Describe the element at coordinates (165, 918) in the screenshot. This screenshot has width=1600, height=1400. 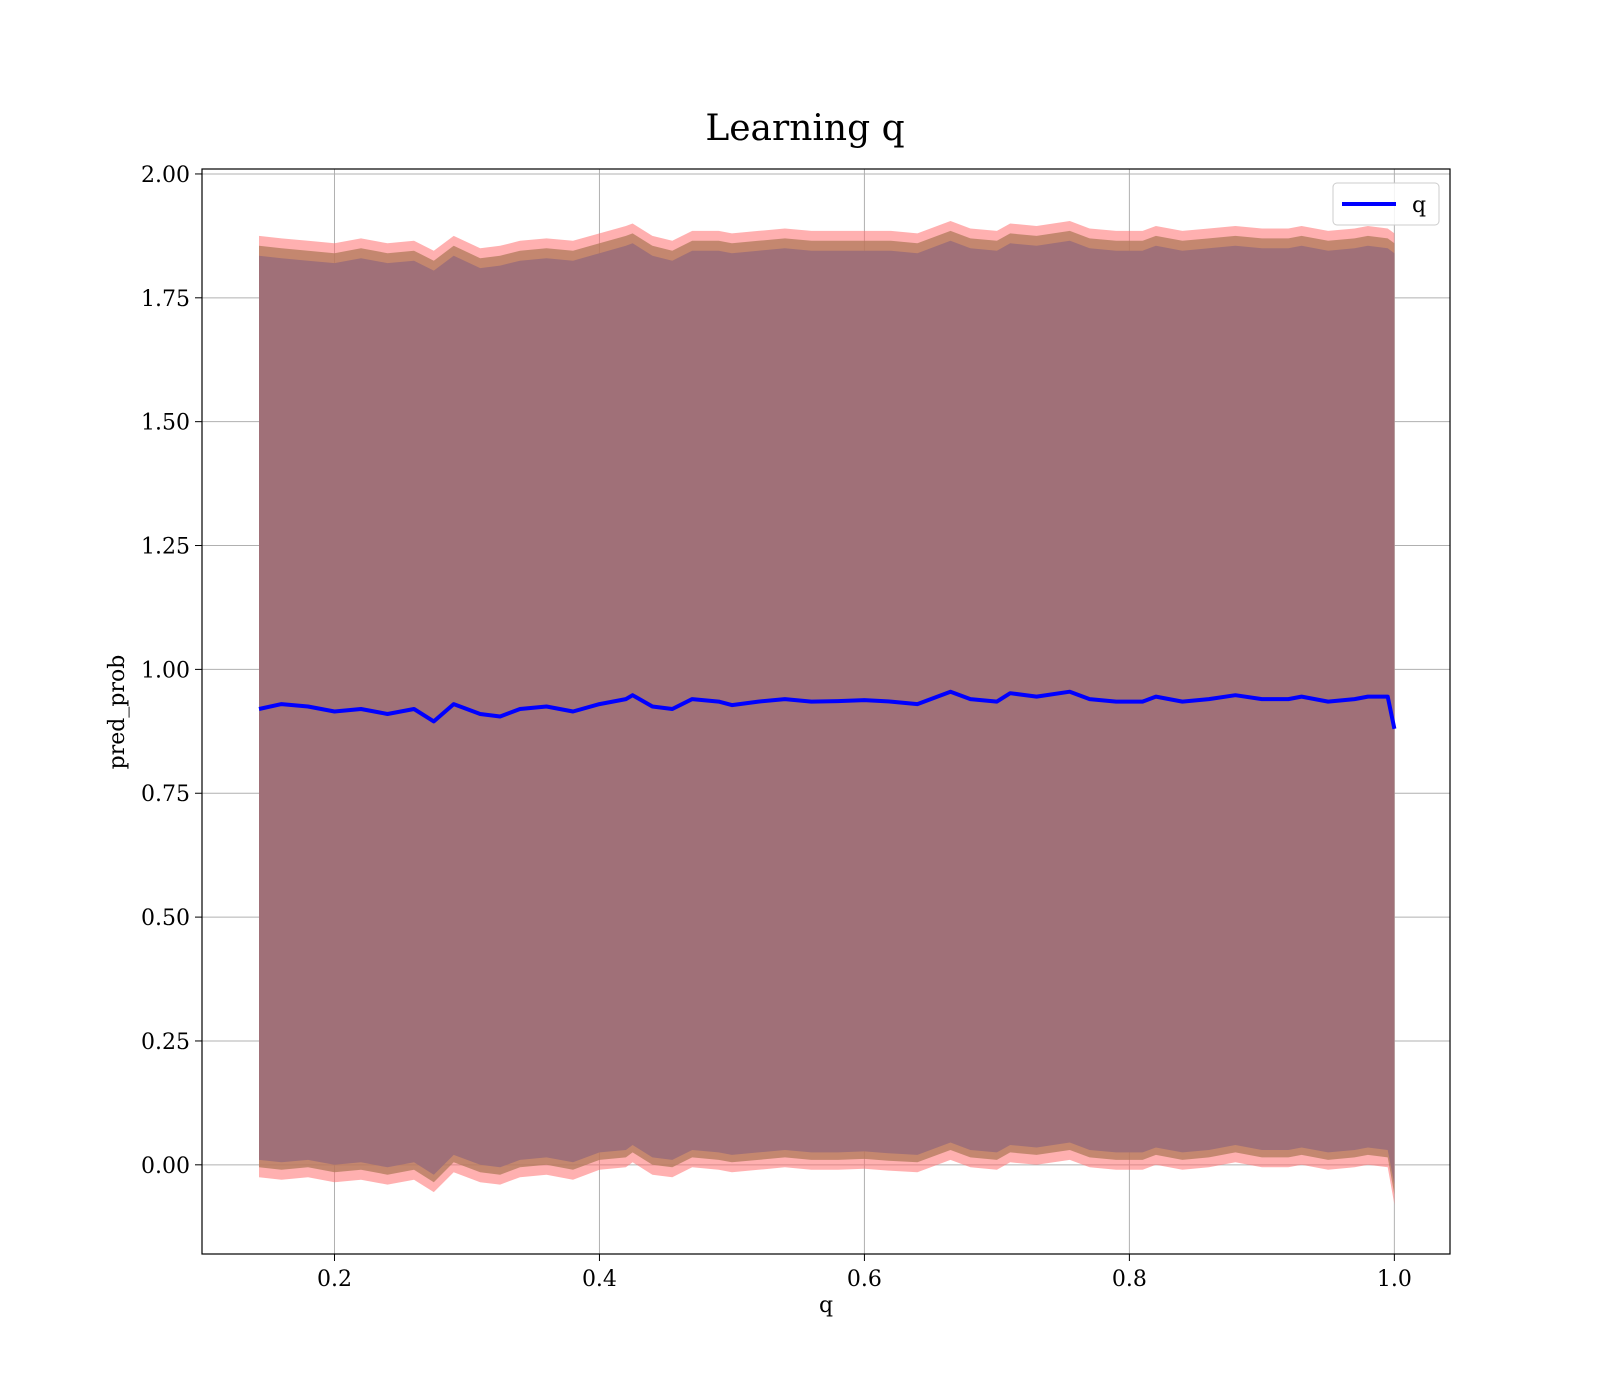
I see `y-tick-label: 0.50` at that location.